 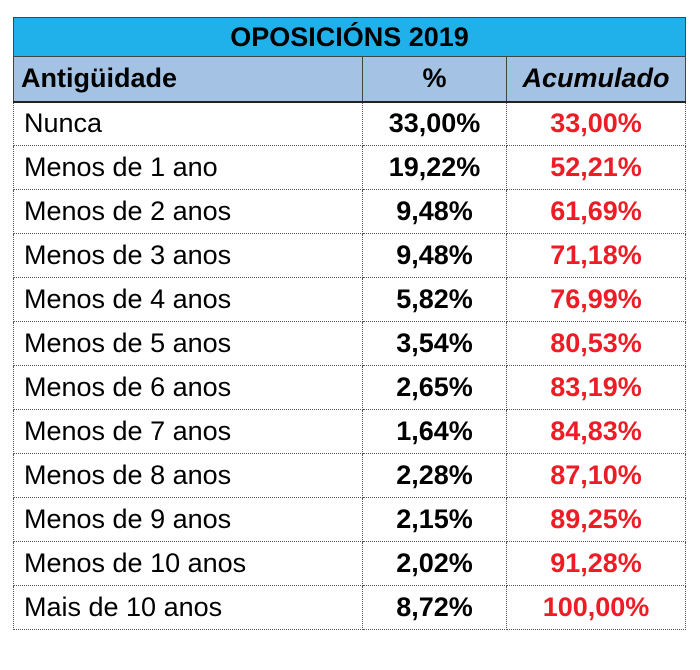 What do you see at coordinates (596, 255) in the screenshot?
I see `row-accumulated: 71,18%` at bounding box center [596, 255].